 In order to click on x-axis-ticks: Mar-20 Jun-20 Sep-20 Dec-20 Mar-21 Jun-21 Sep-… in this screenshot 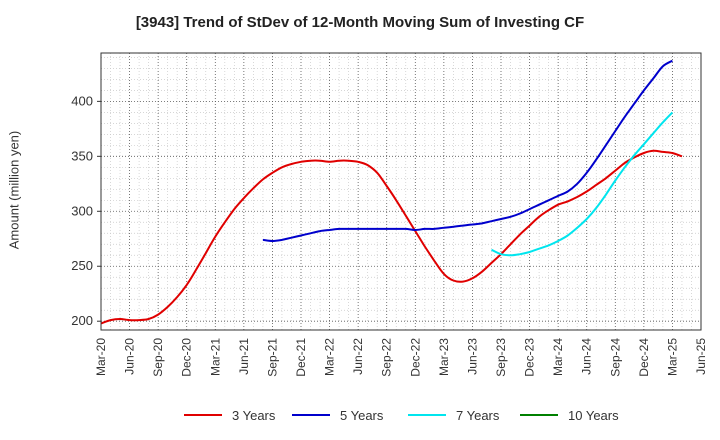, I will do `click(401, 357)`.